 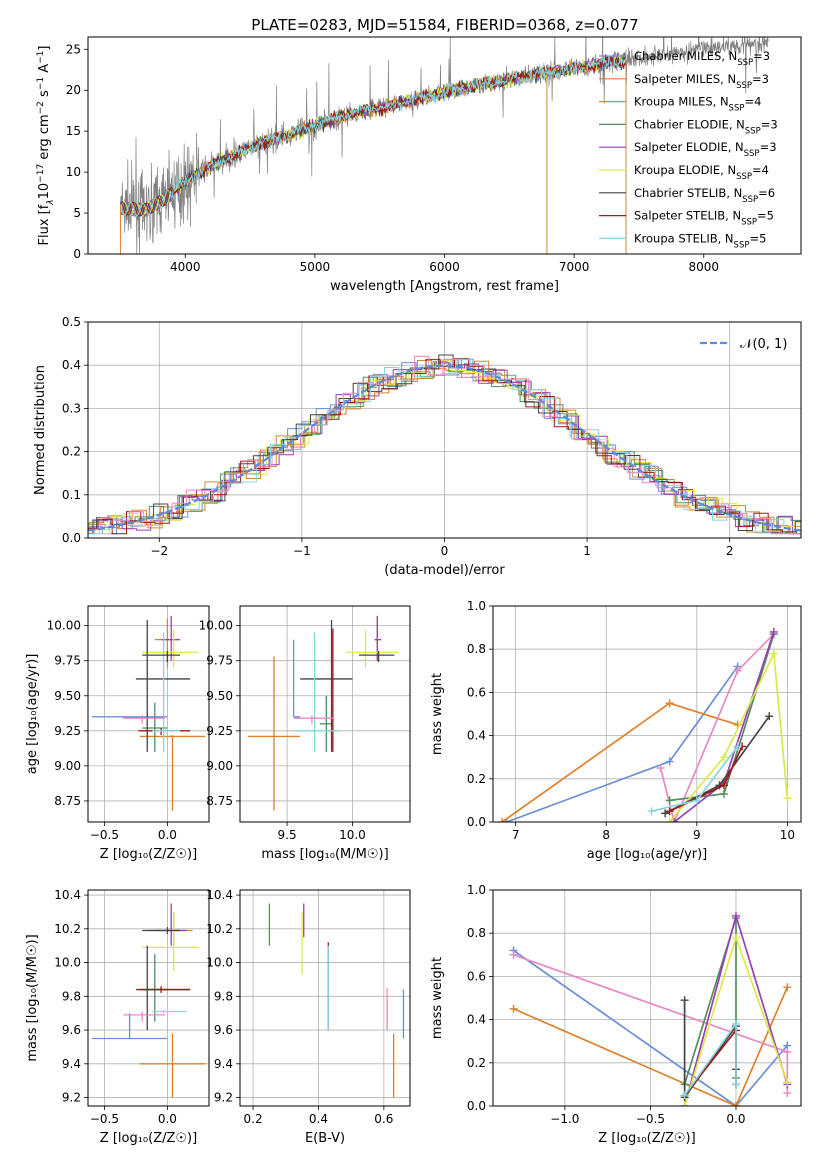 What do you see at coordinates (444, 286) in the screenshot?
I see `x-axis-label: wavelength [Angstrom, rest frame]` at bounding box center [444, 286].